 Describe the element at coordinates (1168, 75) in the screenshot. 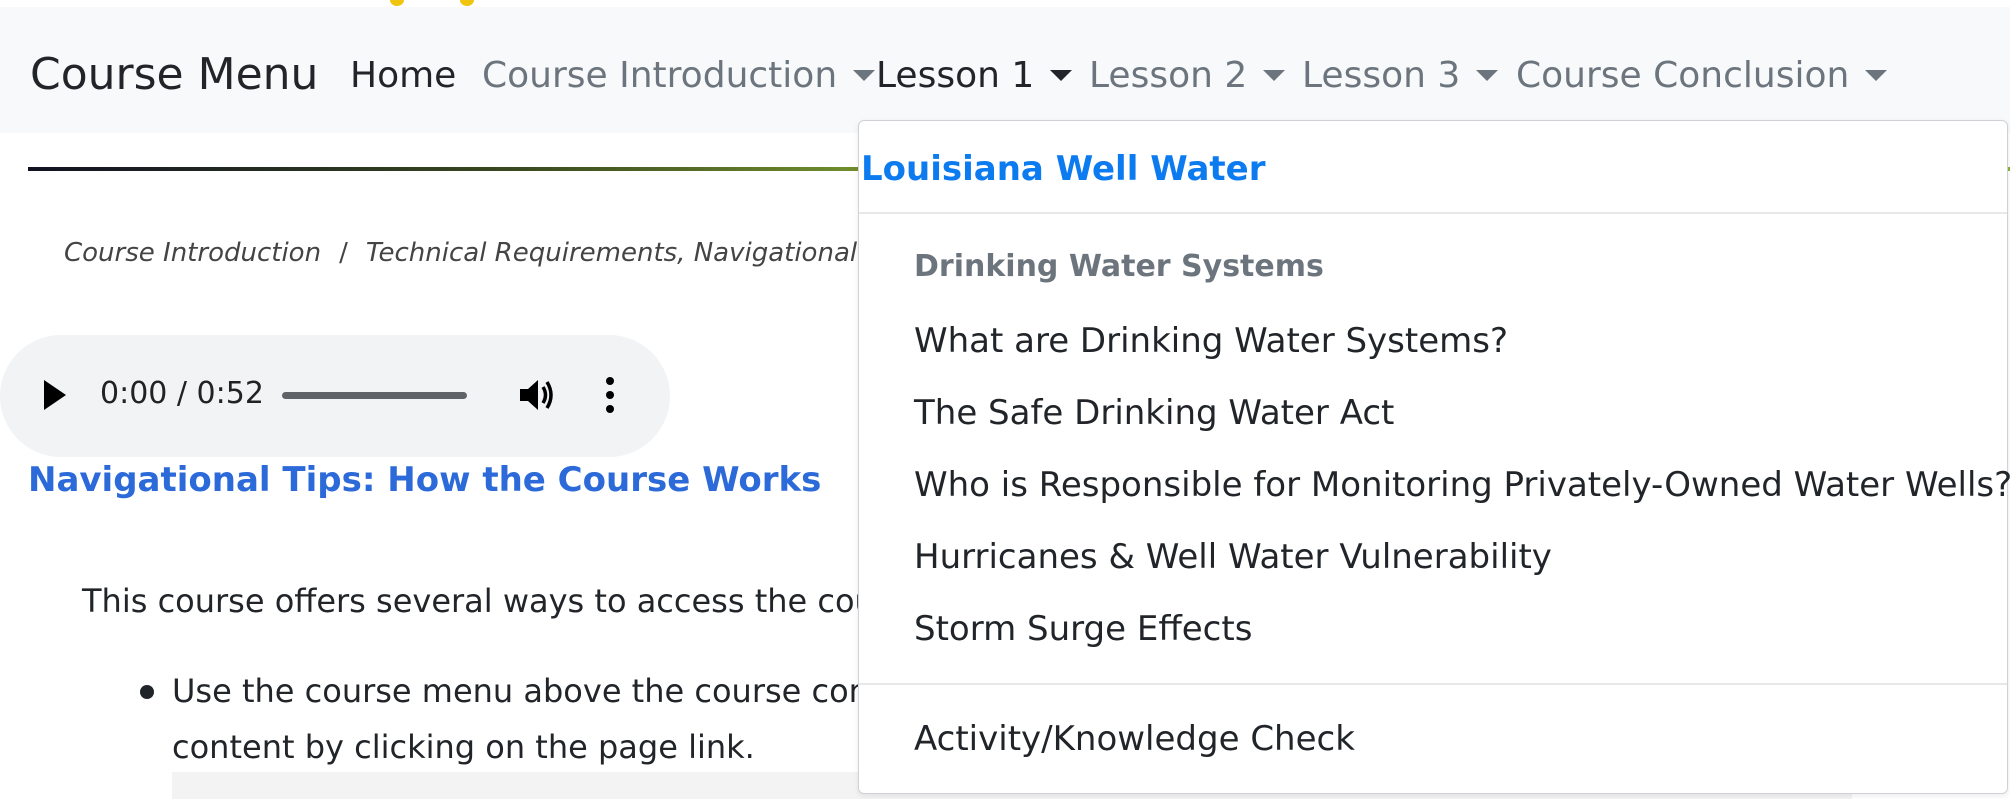

I see `nav-lesson-2-label: Lesson 2` at that location.